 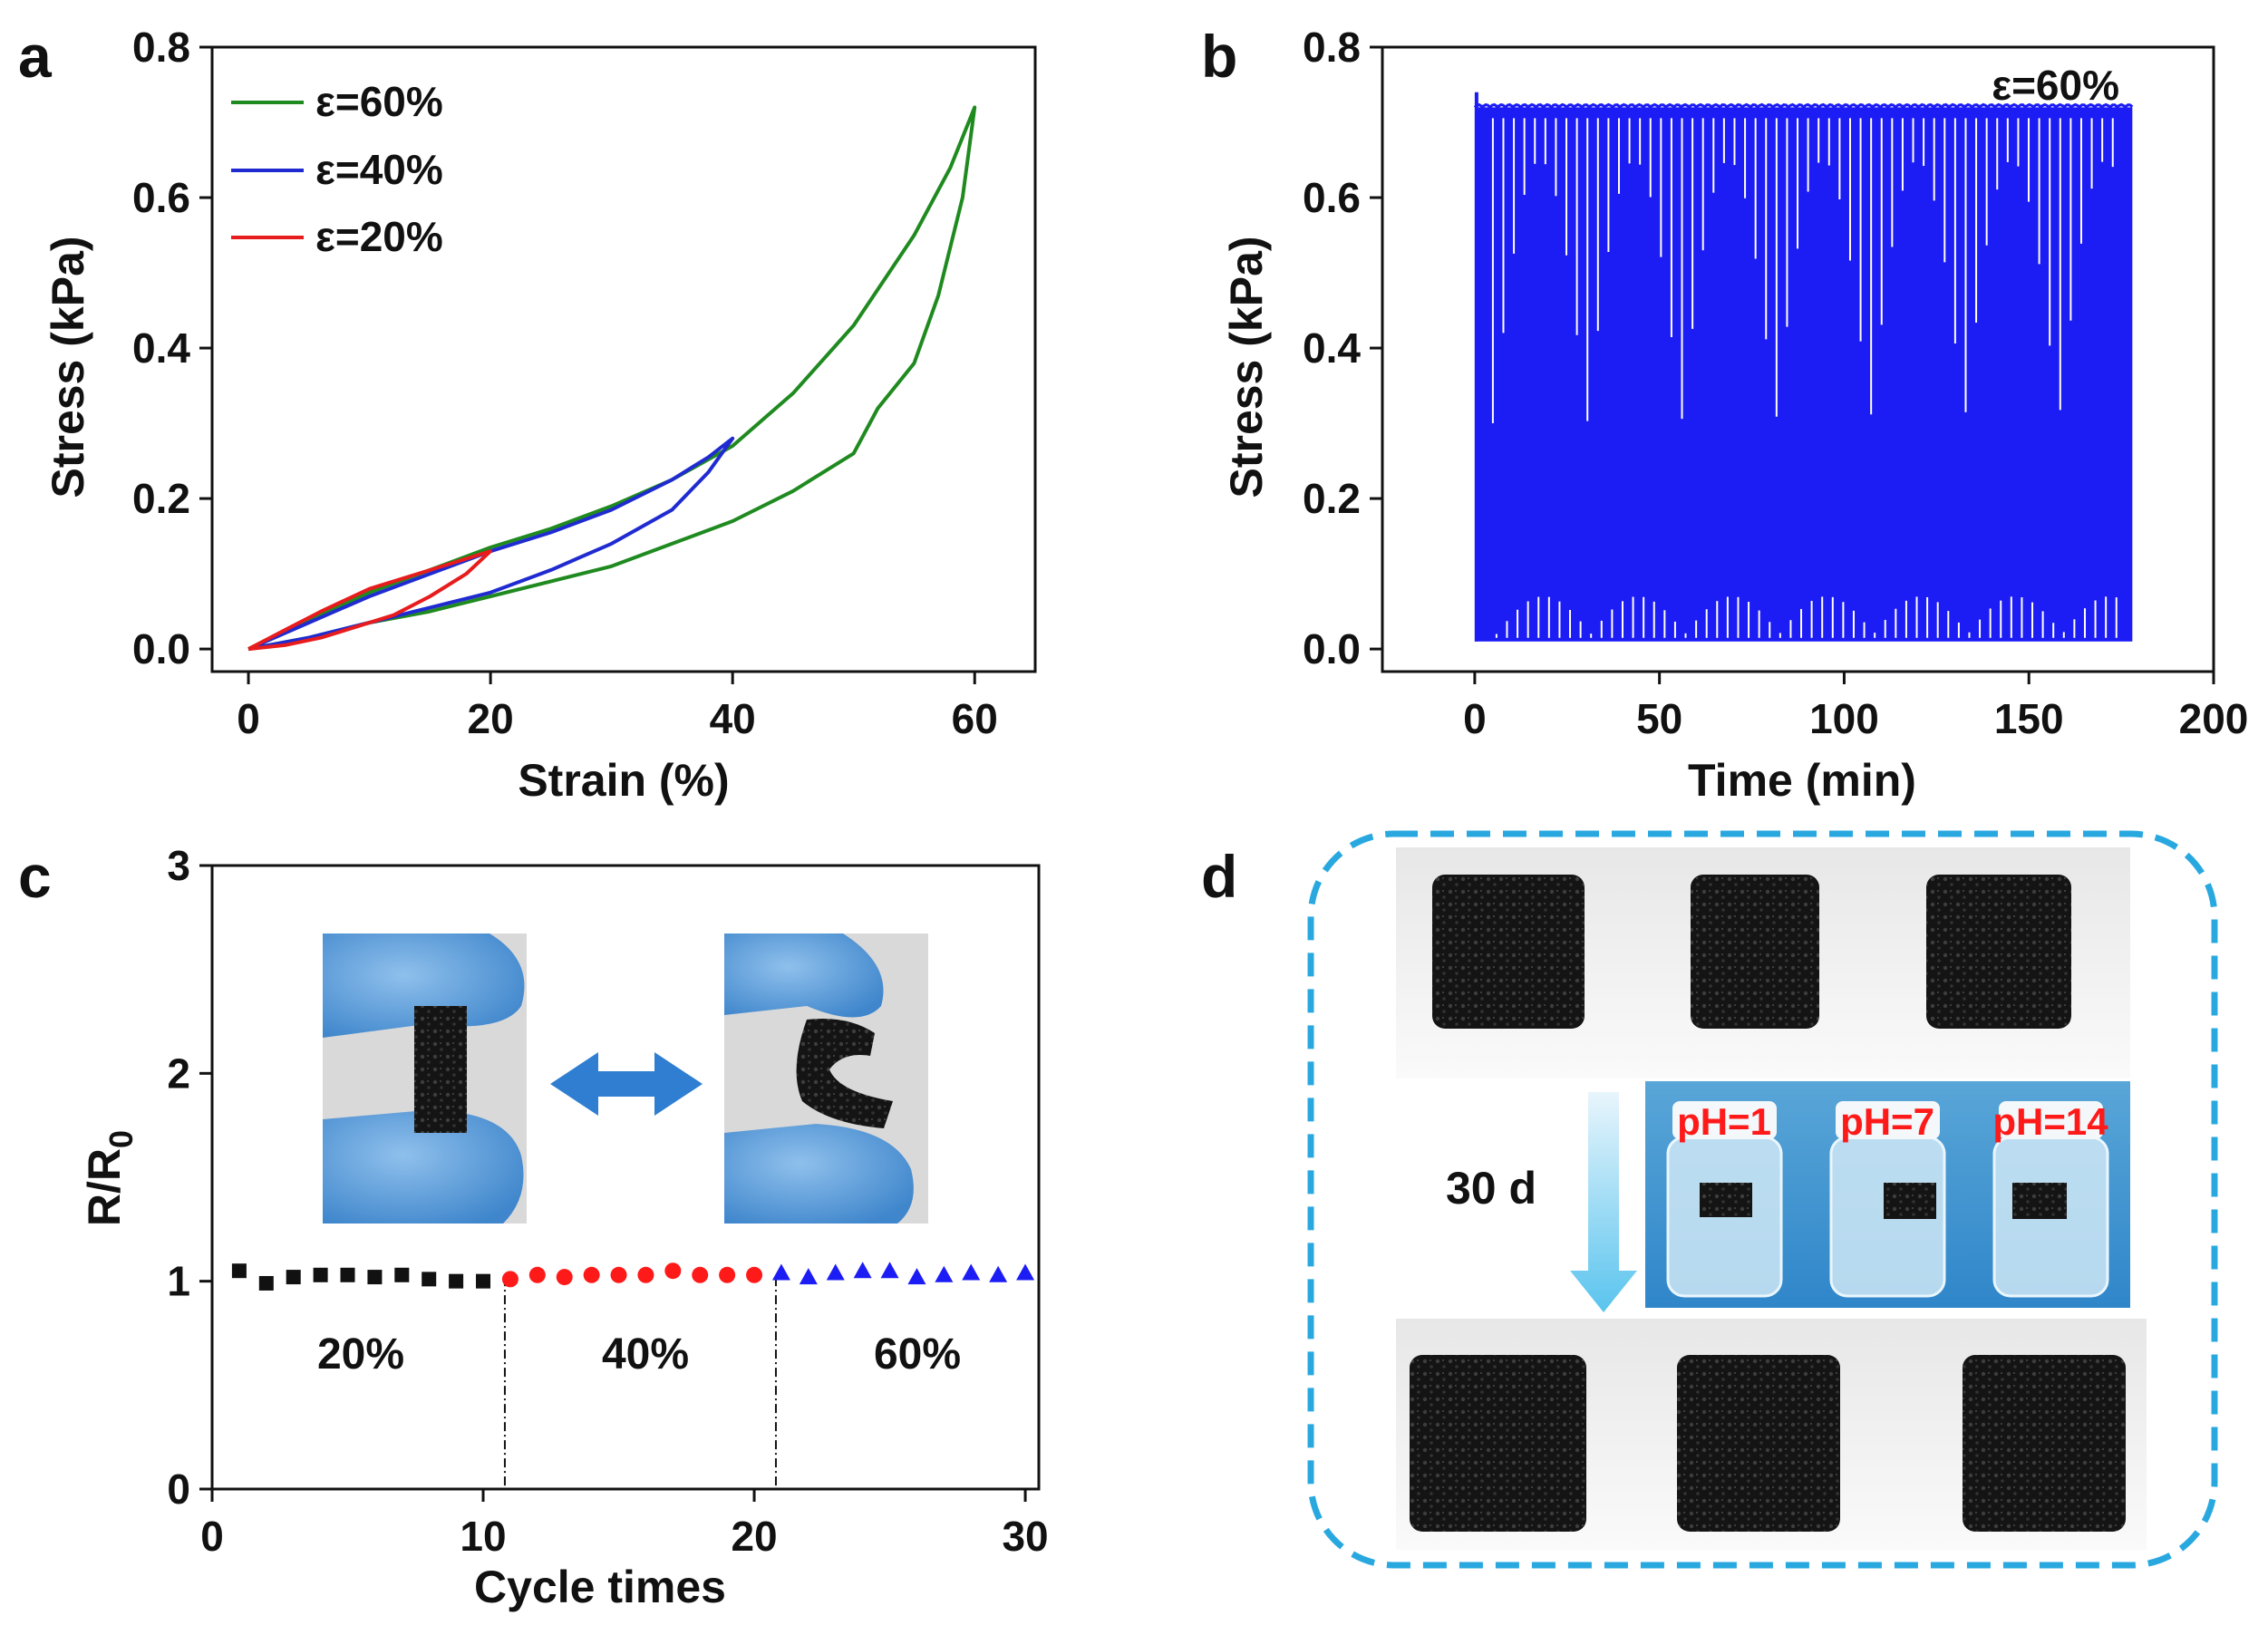 What do you see at coordinates (1475, 718) in the screenshot?
I see `panel-b-xtick-label: 0` at bounding box center [1475, 718].